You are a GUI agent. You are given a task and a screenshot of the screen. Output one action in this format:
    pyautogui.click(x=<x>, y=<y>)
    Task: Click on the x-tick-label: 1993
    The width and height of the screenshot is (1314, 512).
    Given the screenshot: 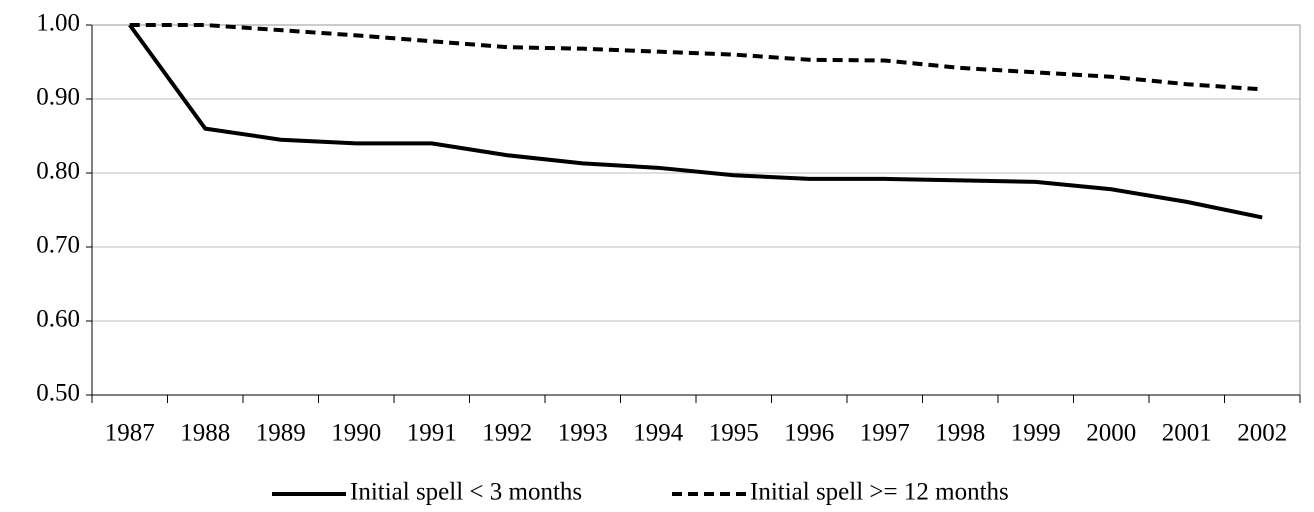 What is the action you would take?
    pyautogui.click(x=583, y=433)
    